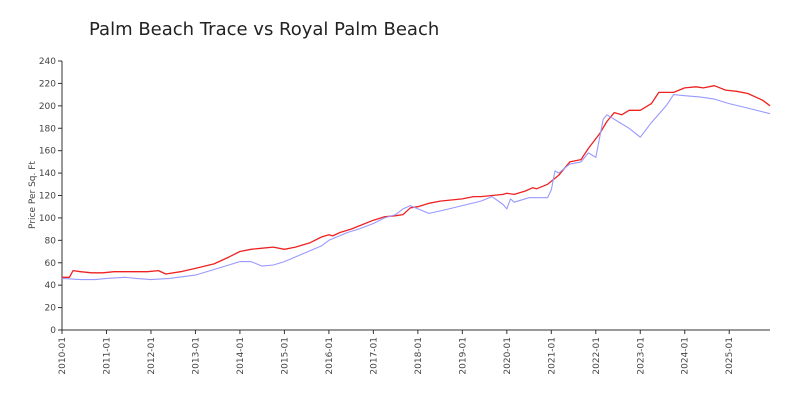  Describe the element at coordinates (107, 356) in the screenshot. I see `x-tick-label: 2011-01` at that location.